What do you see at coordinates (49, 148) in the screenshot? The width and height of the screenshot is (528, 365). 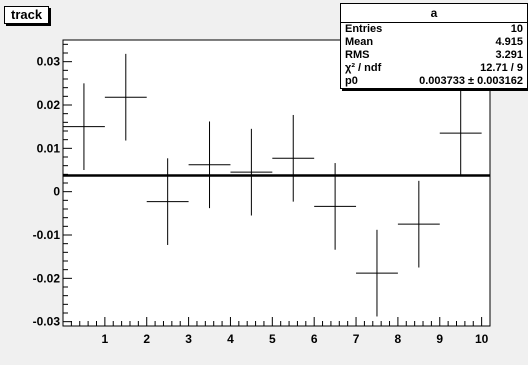 I see `y-tick-label: 0.01` at bounding box center [49, 148].